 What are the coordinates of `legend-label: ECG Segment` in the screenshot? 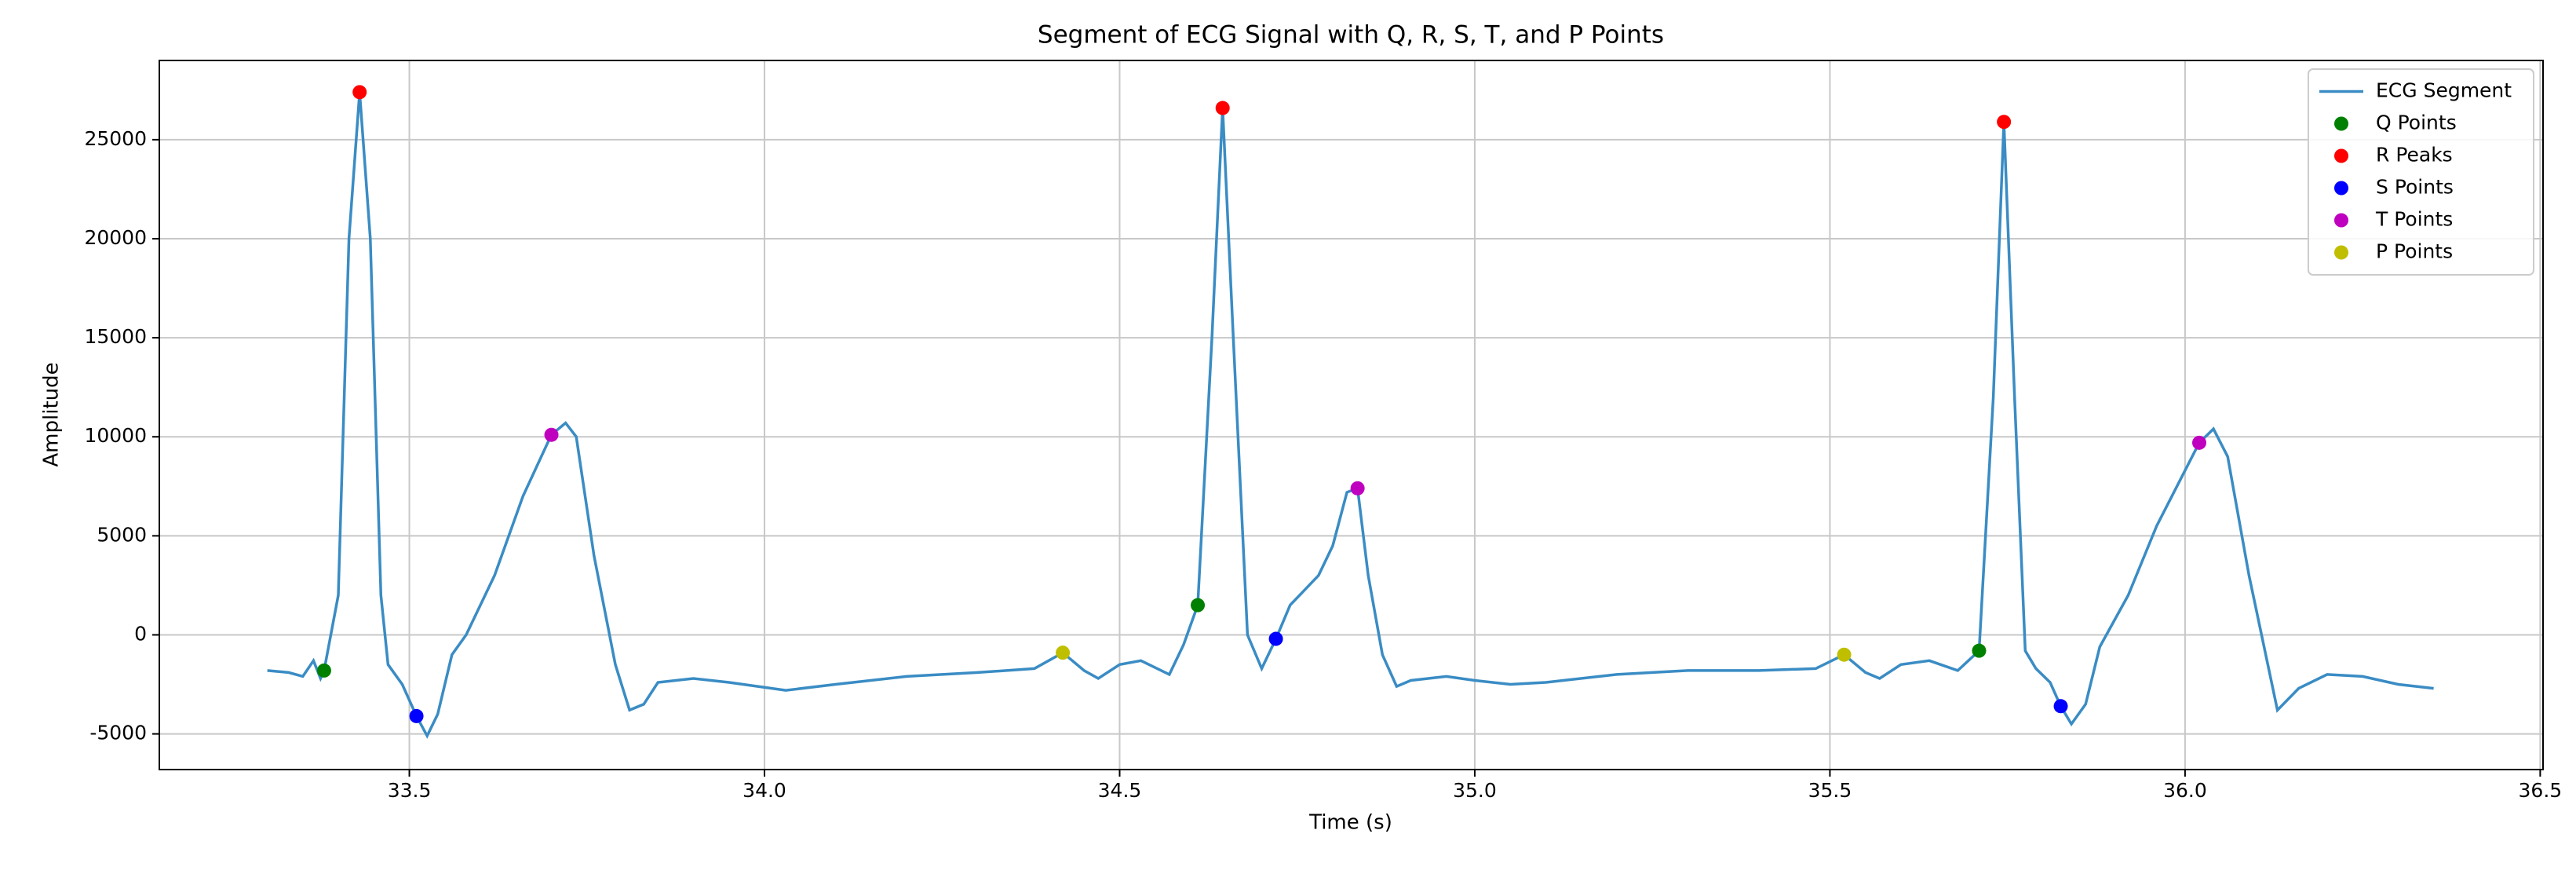 It's located at (2444, 90).